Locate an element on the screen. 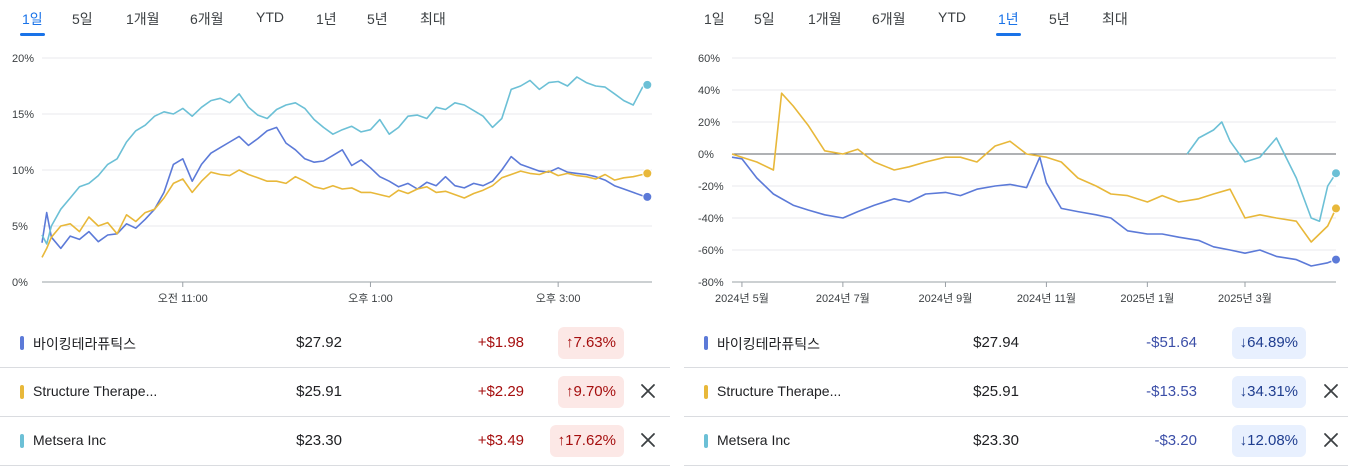 The width and height of the screenshot is (1348, 469). x-tick-label: 2024년 7월 is located at coordinates (843, 298).